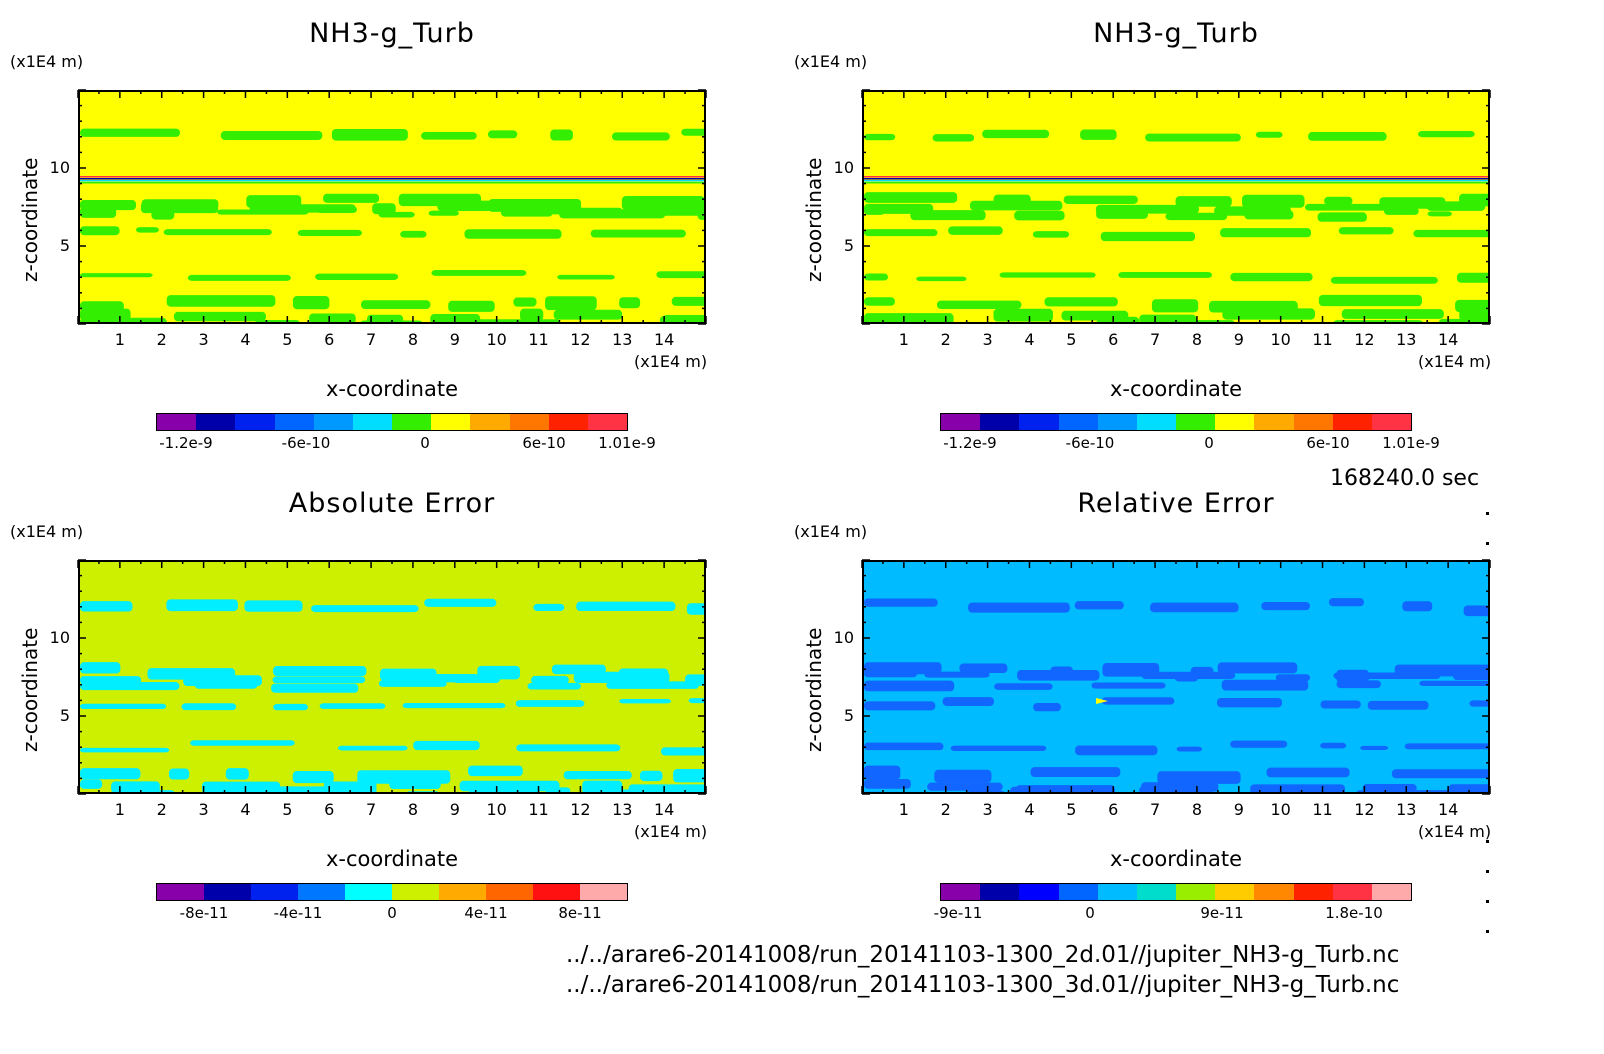 The image size is (1604, 1054). What do you see at coordinates (486, 913) in the screenshot?
I see `colorbar-tick-label: 4e-11` at bounding box center [486, 913].